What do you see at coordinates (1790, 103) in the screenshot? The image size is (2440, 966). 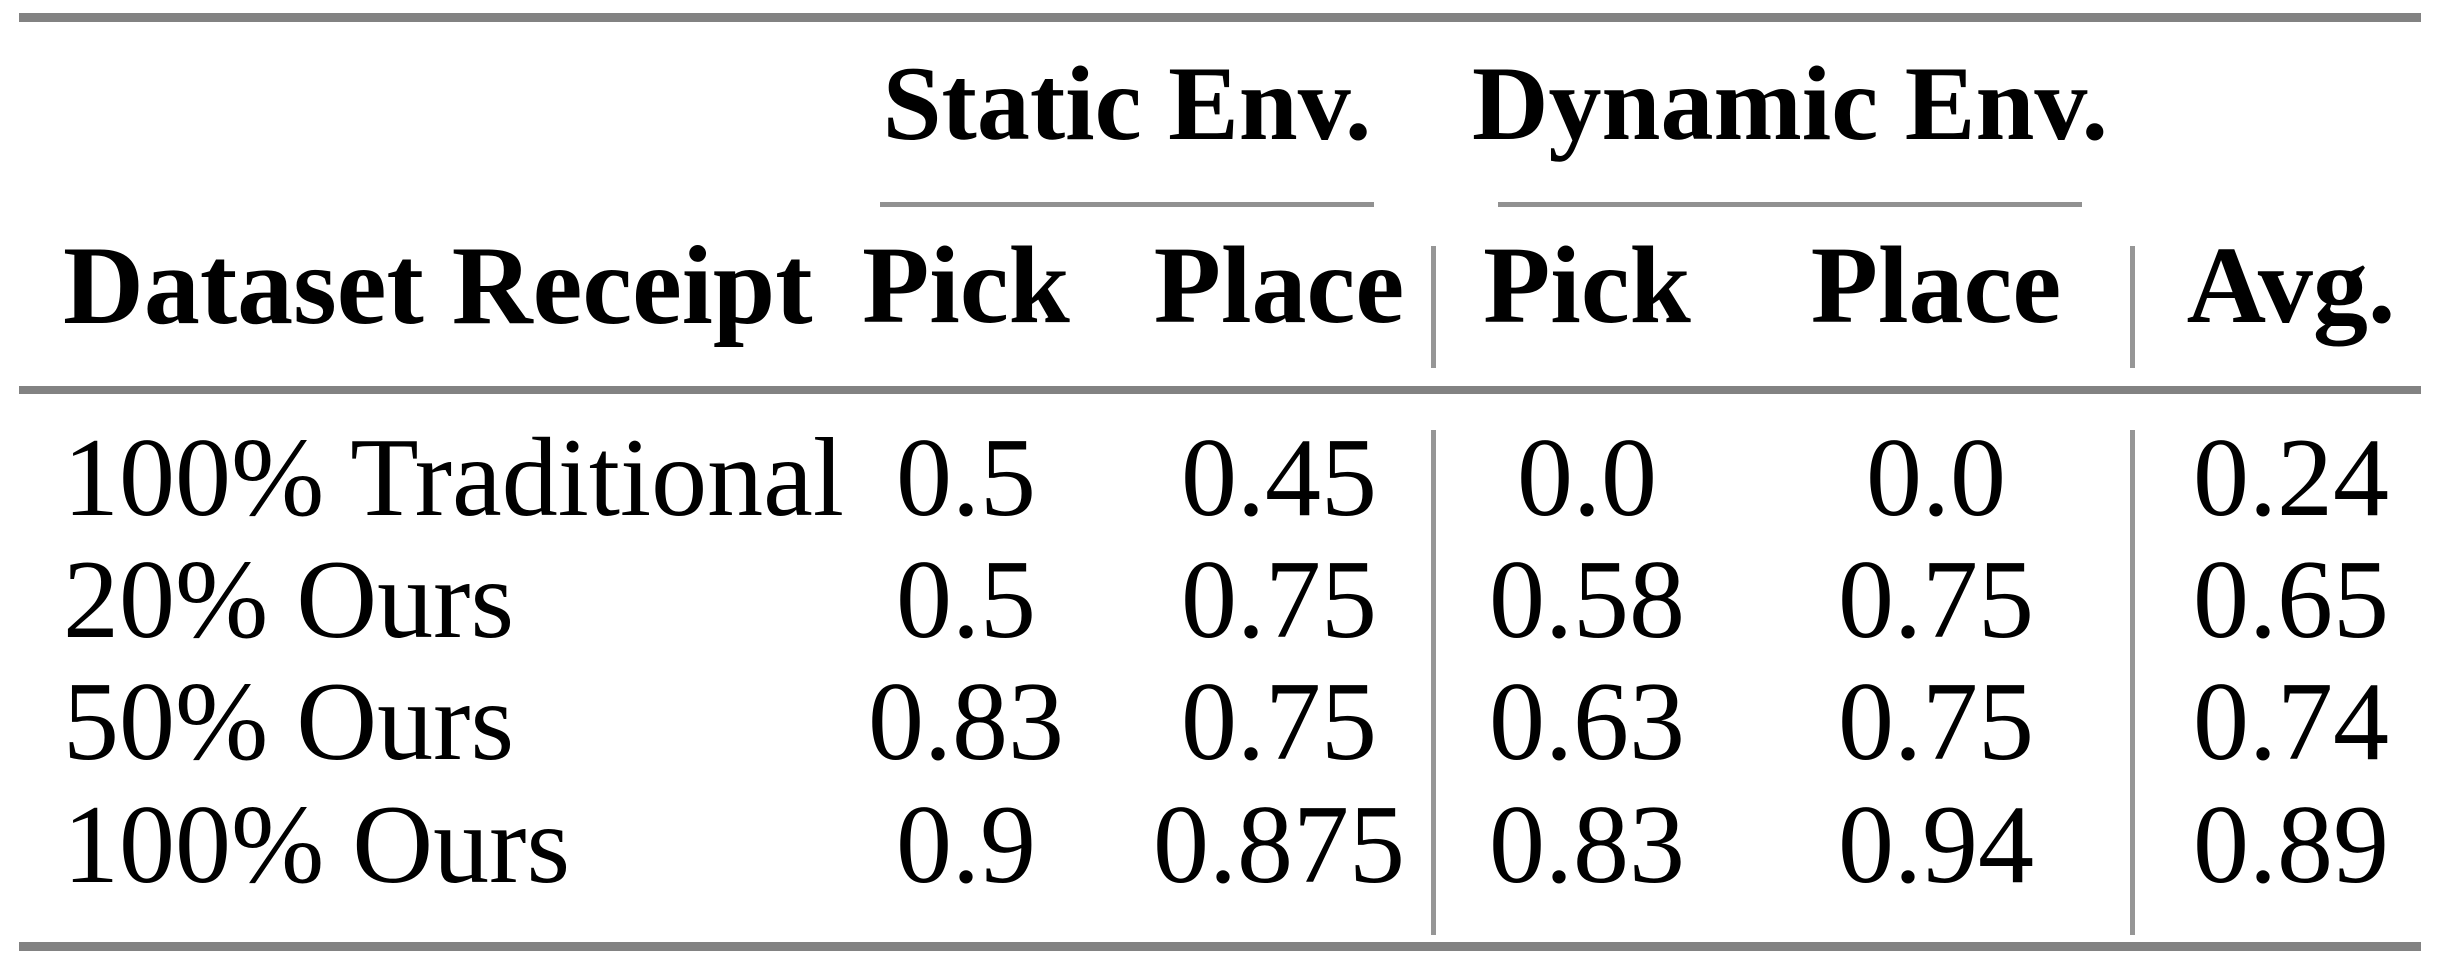 I see `group-header-dynamic-env: Dynamic Env.` at bounding box center [1790, 103].